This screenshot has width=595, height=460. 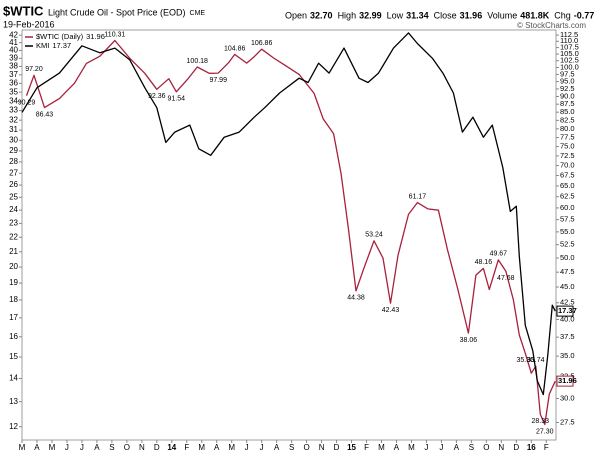 What do you see at coordinates (545, 431) in the screenshot?
I see `value-label: 27.30` at bounding box center [545, 431].